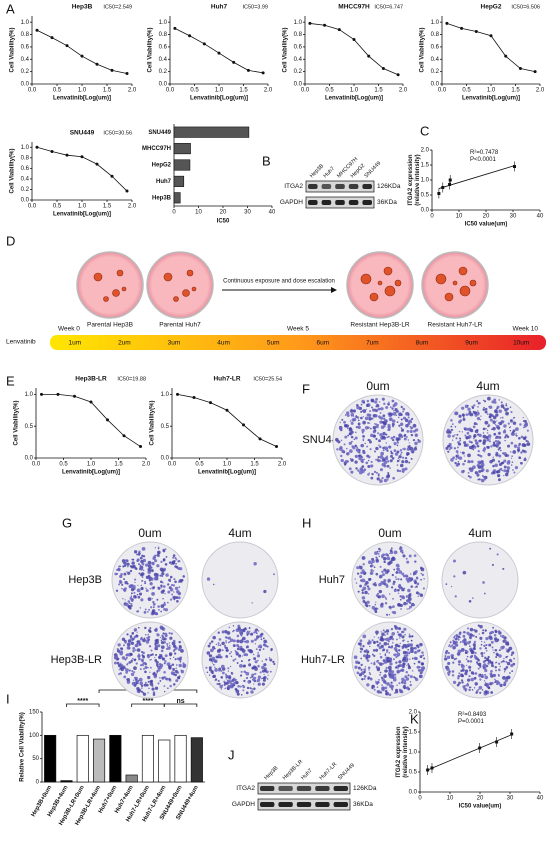  I want to click on bar, so click(82, 758).